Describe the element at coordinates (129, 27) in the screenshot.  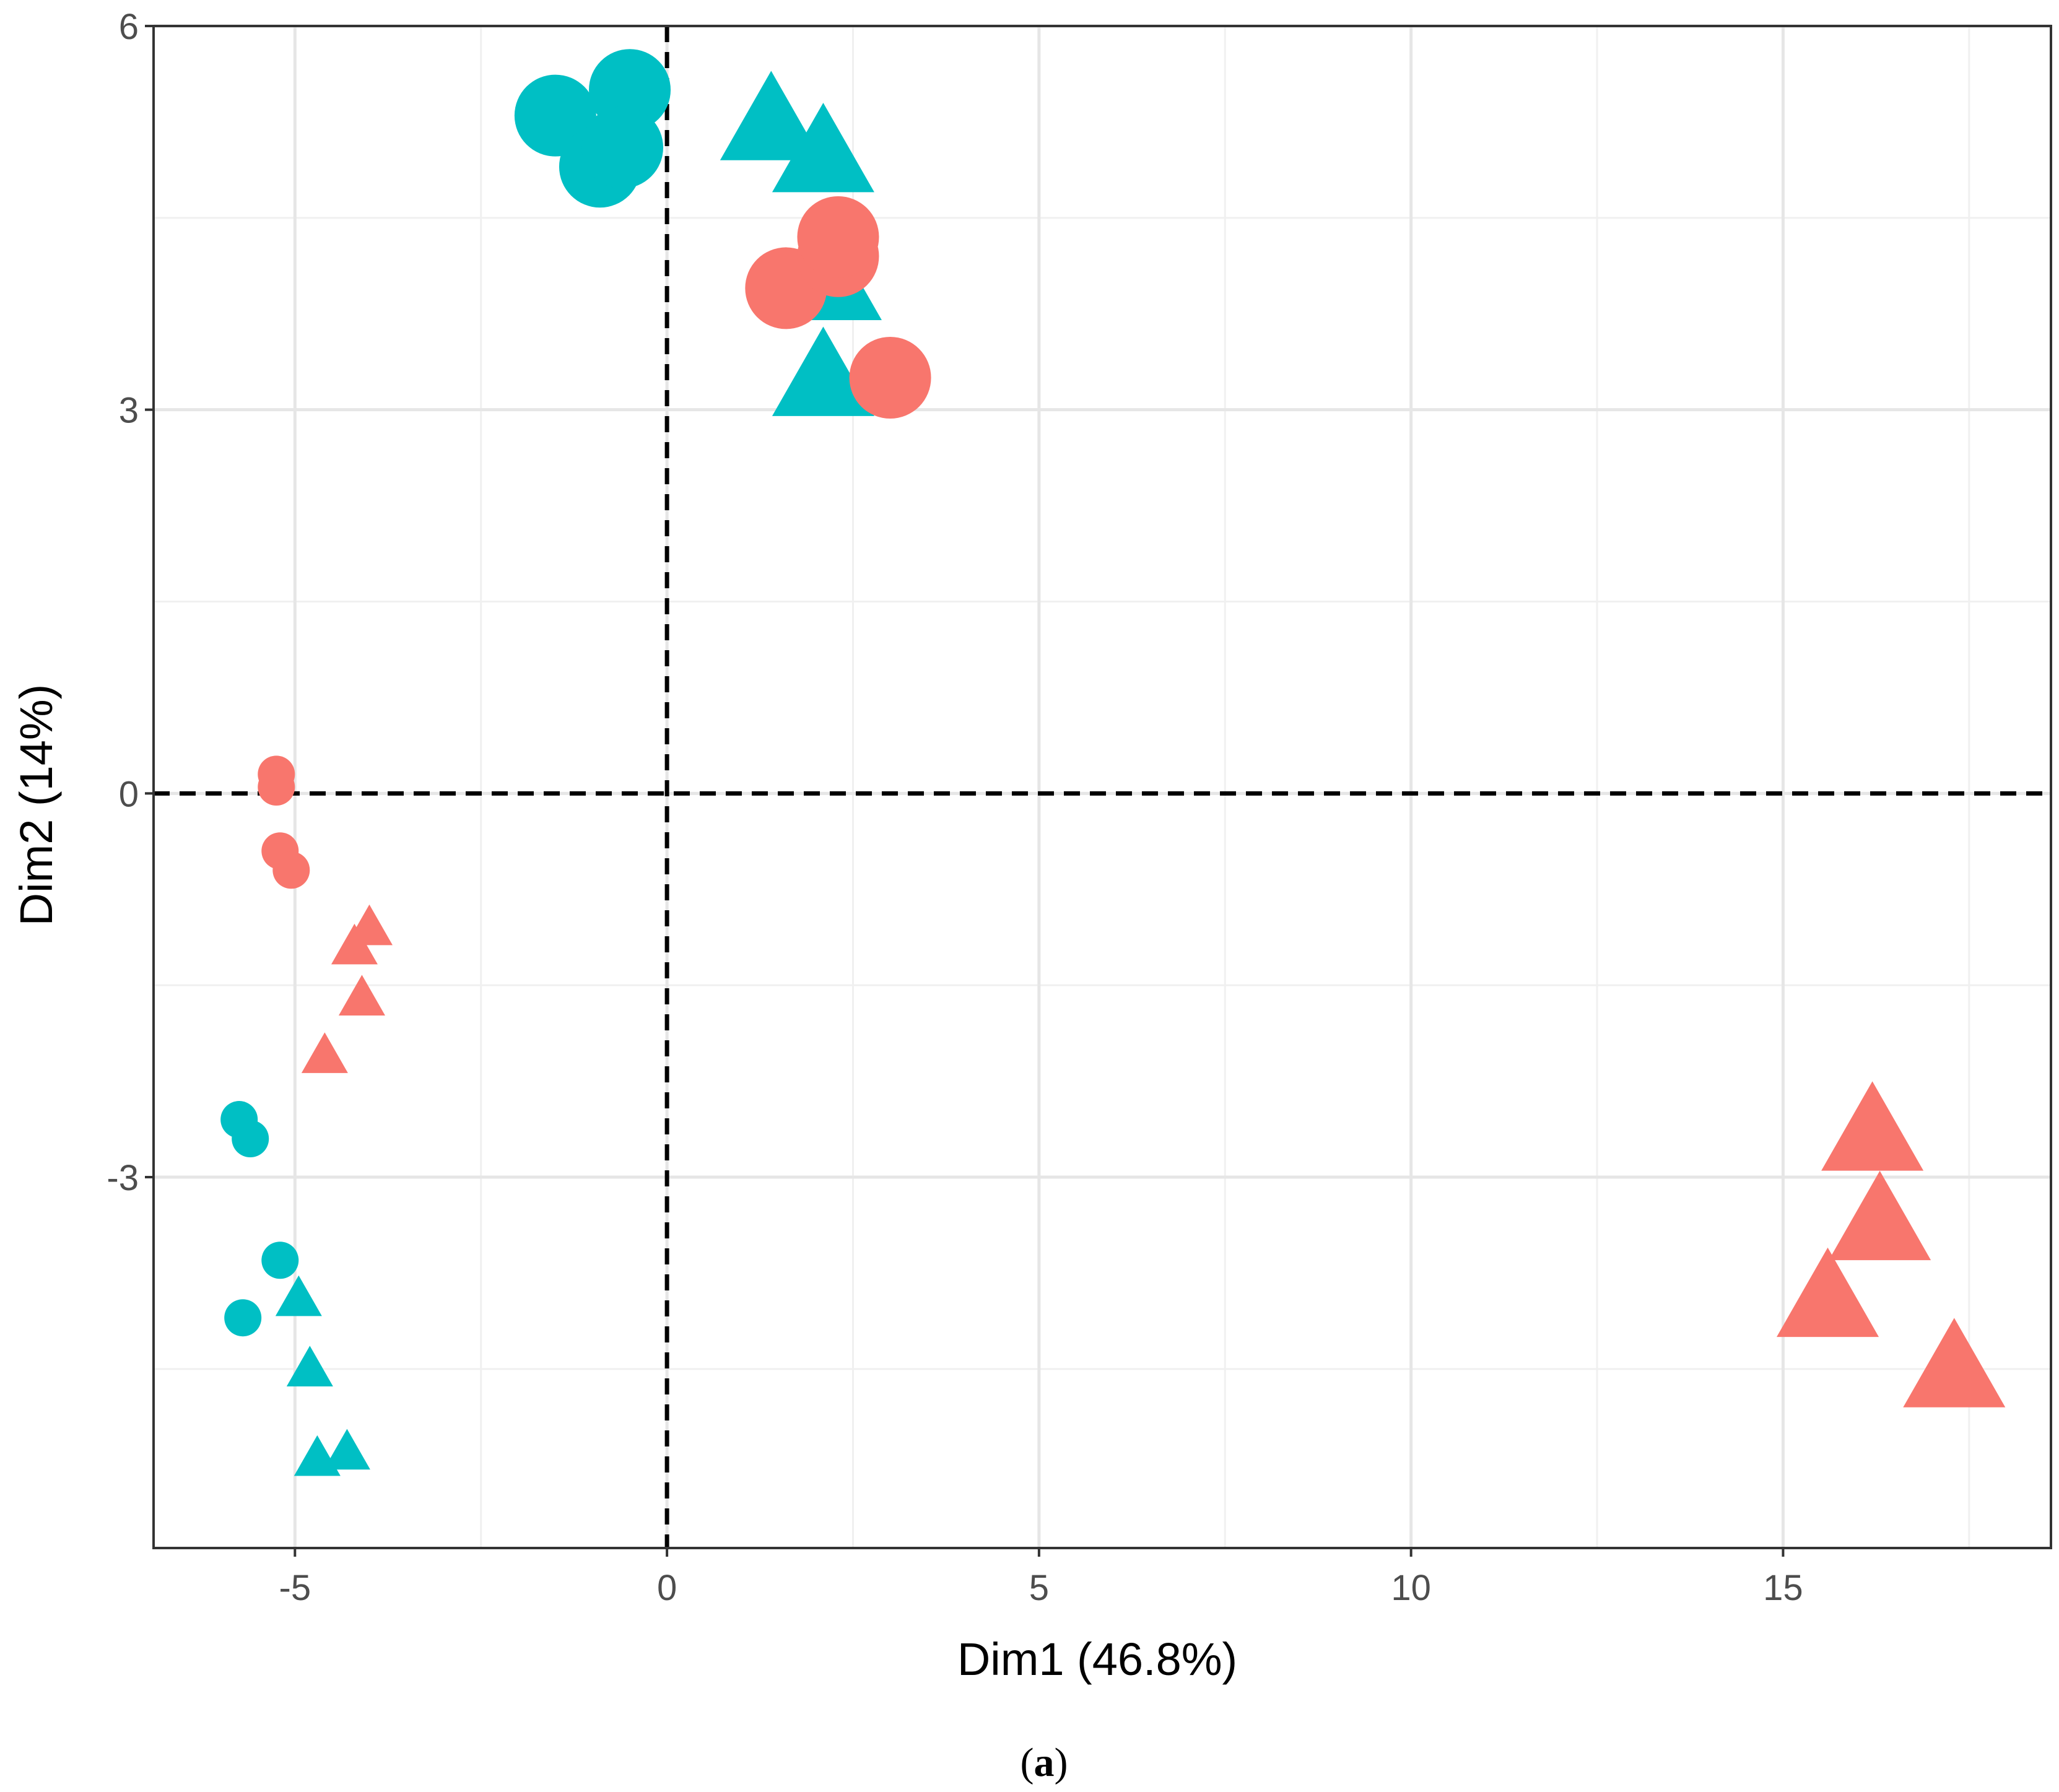
I see `y-tick-label: 6` at that location.